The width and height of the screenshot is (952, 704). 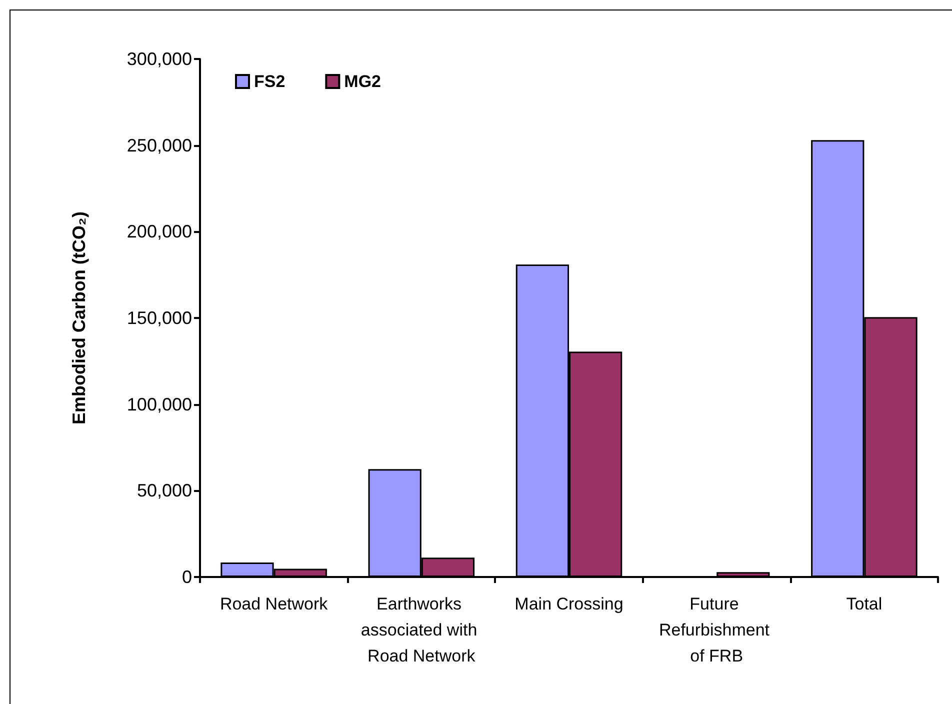 I want to click on legend-label: FS2, so click(x=270, y=81).